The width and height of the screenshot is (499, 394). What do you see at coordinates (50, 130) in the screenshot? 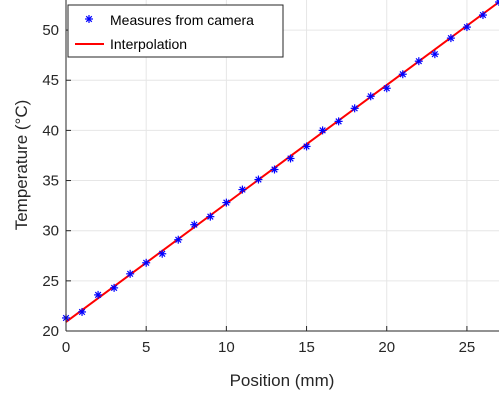
I see `y-tick-label: 40` at bounding box center [50, 130].